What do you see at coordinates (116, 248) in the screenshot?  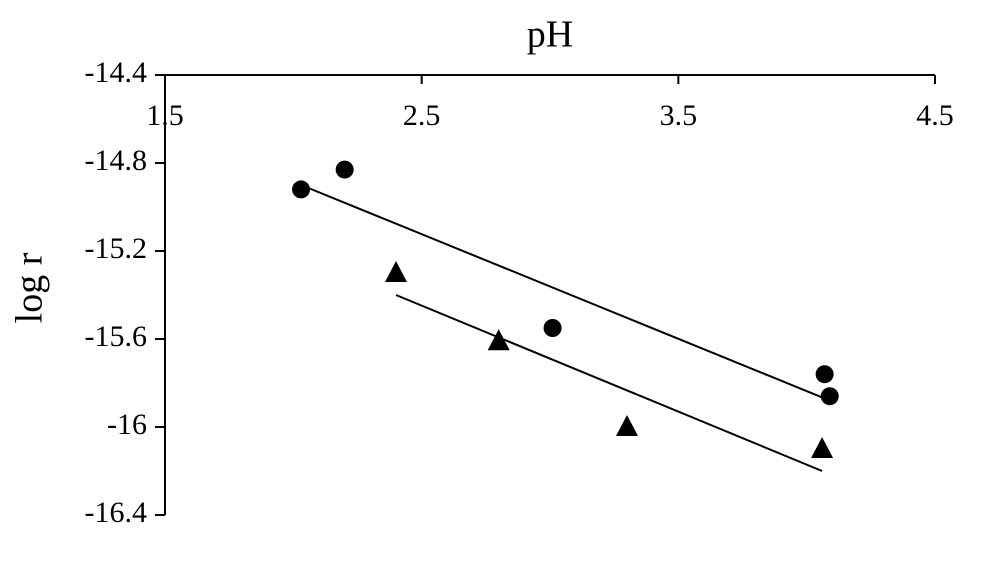 I see `y-tick-label: -15.2` at bounding box center [116, 248].